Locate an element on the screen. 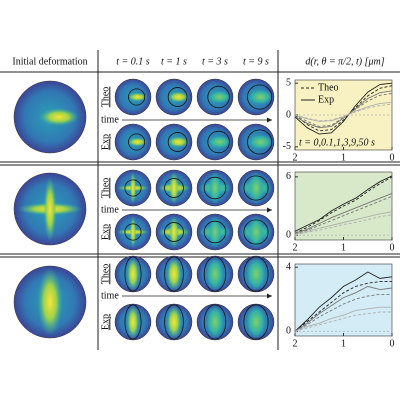 This screenshot has width=400, height=400. y-tick-label: -5 is located at coordinates (287, 146).